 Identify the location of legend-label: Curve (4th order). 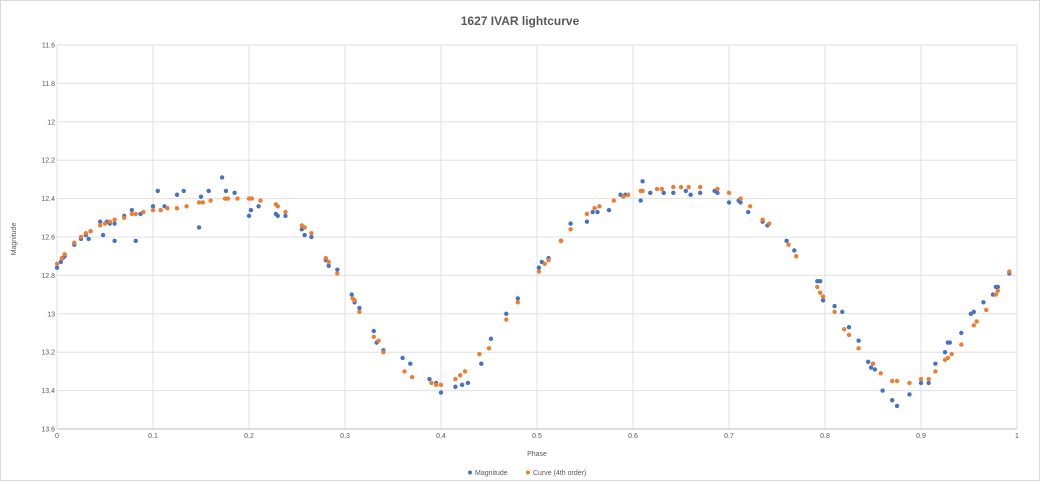
(559, 473).